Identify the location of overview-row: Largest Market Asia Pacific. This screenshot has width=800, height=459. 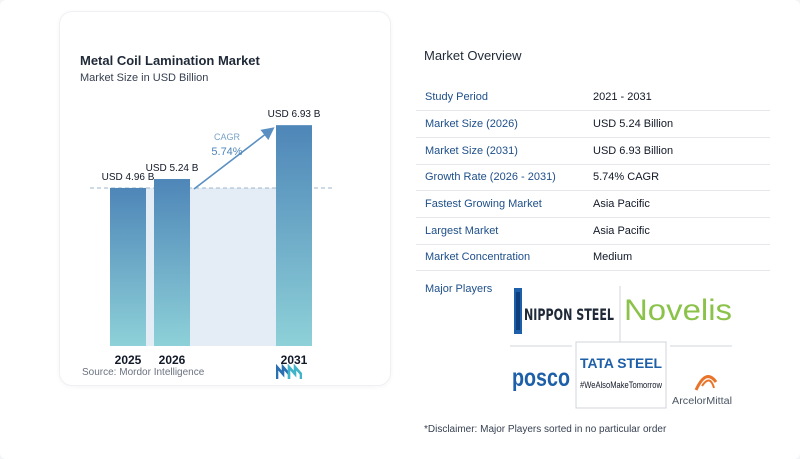
(593, 231).